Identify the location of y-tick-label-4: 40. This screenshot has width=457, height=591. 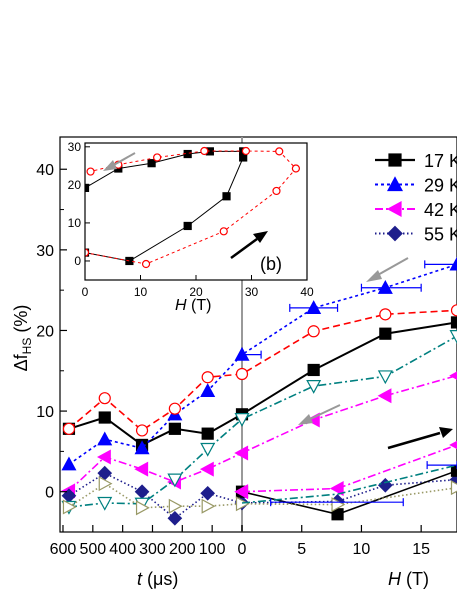
(45, 170).